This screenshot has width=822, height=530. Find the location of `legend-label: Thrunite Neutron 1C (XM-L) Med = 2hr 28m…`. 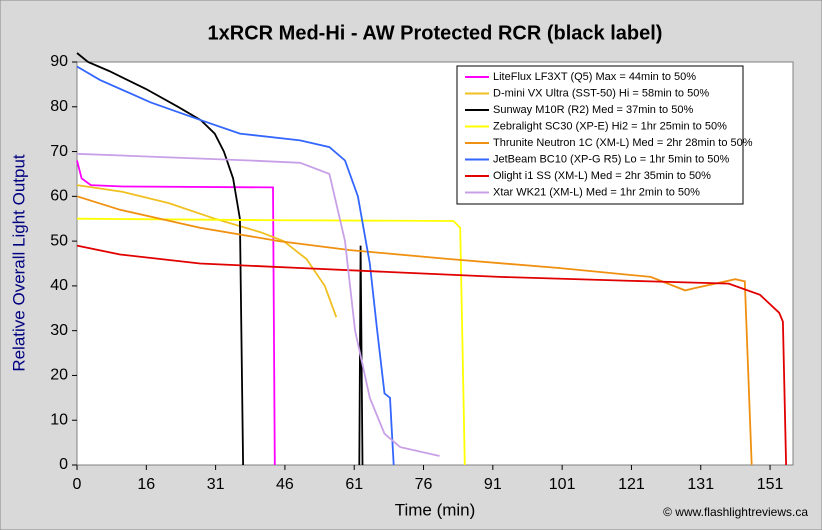

legend-label: Thrunite Neutron 1C (XM-L) Med = 2hr 28m… is located at coordinates (623, 143).